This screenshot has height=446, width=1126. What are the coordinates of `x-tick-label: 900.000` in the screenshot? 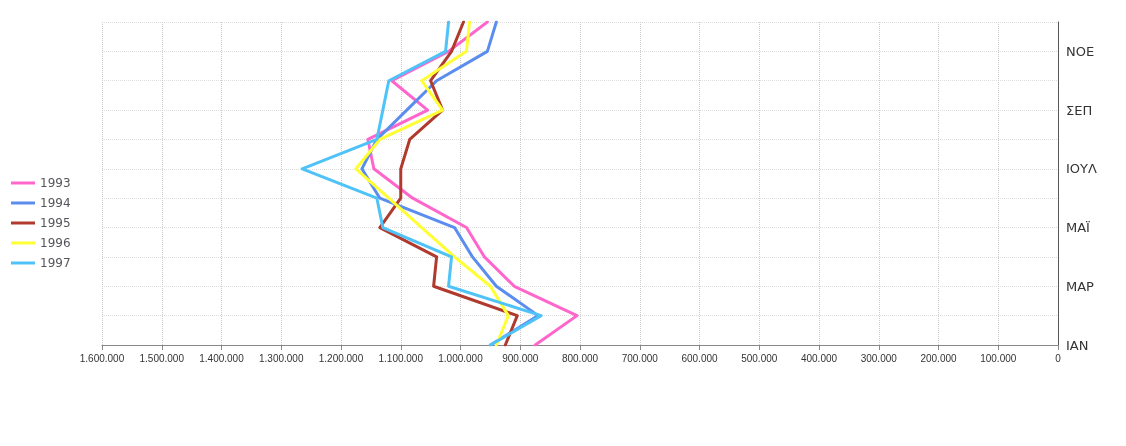 It's located at (520, 358).